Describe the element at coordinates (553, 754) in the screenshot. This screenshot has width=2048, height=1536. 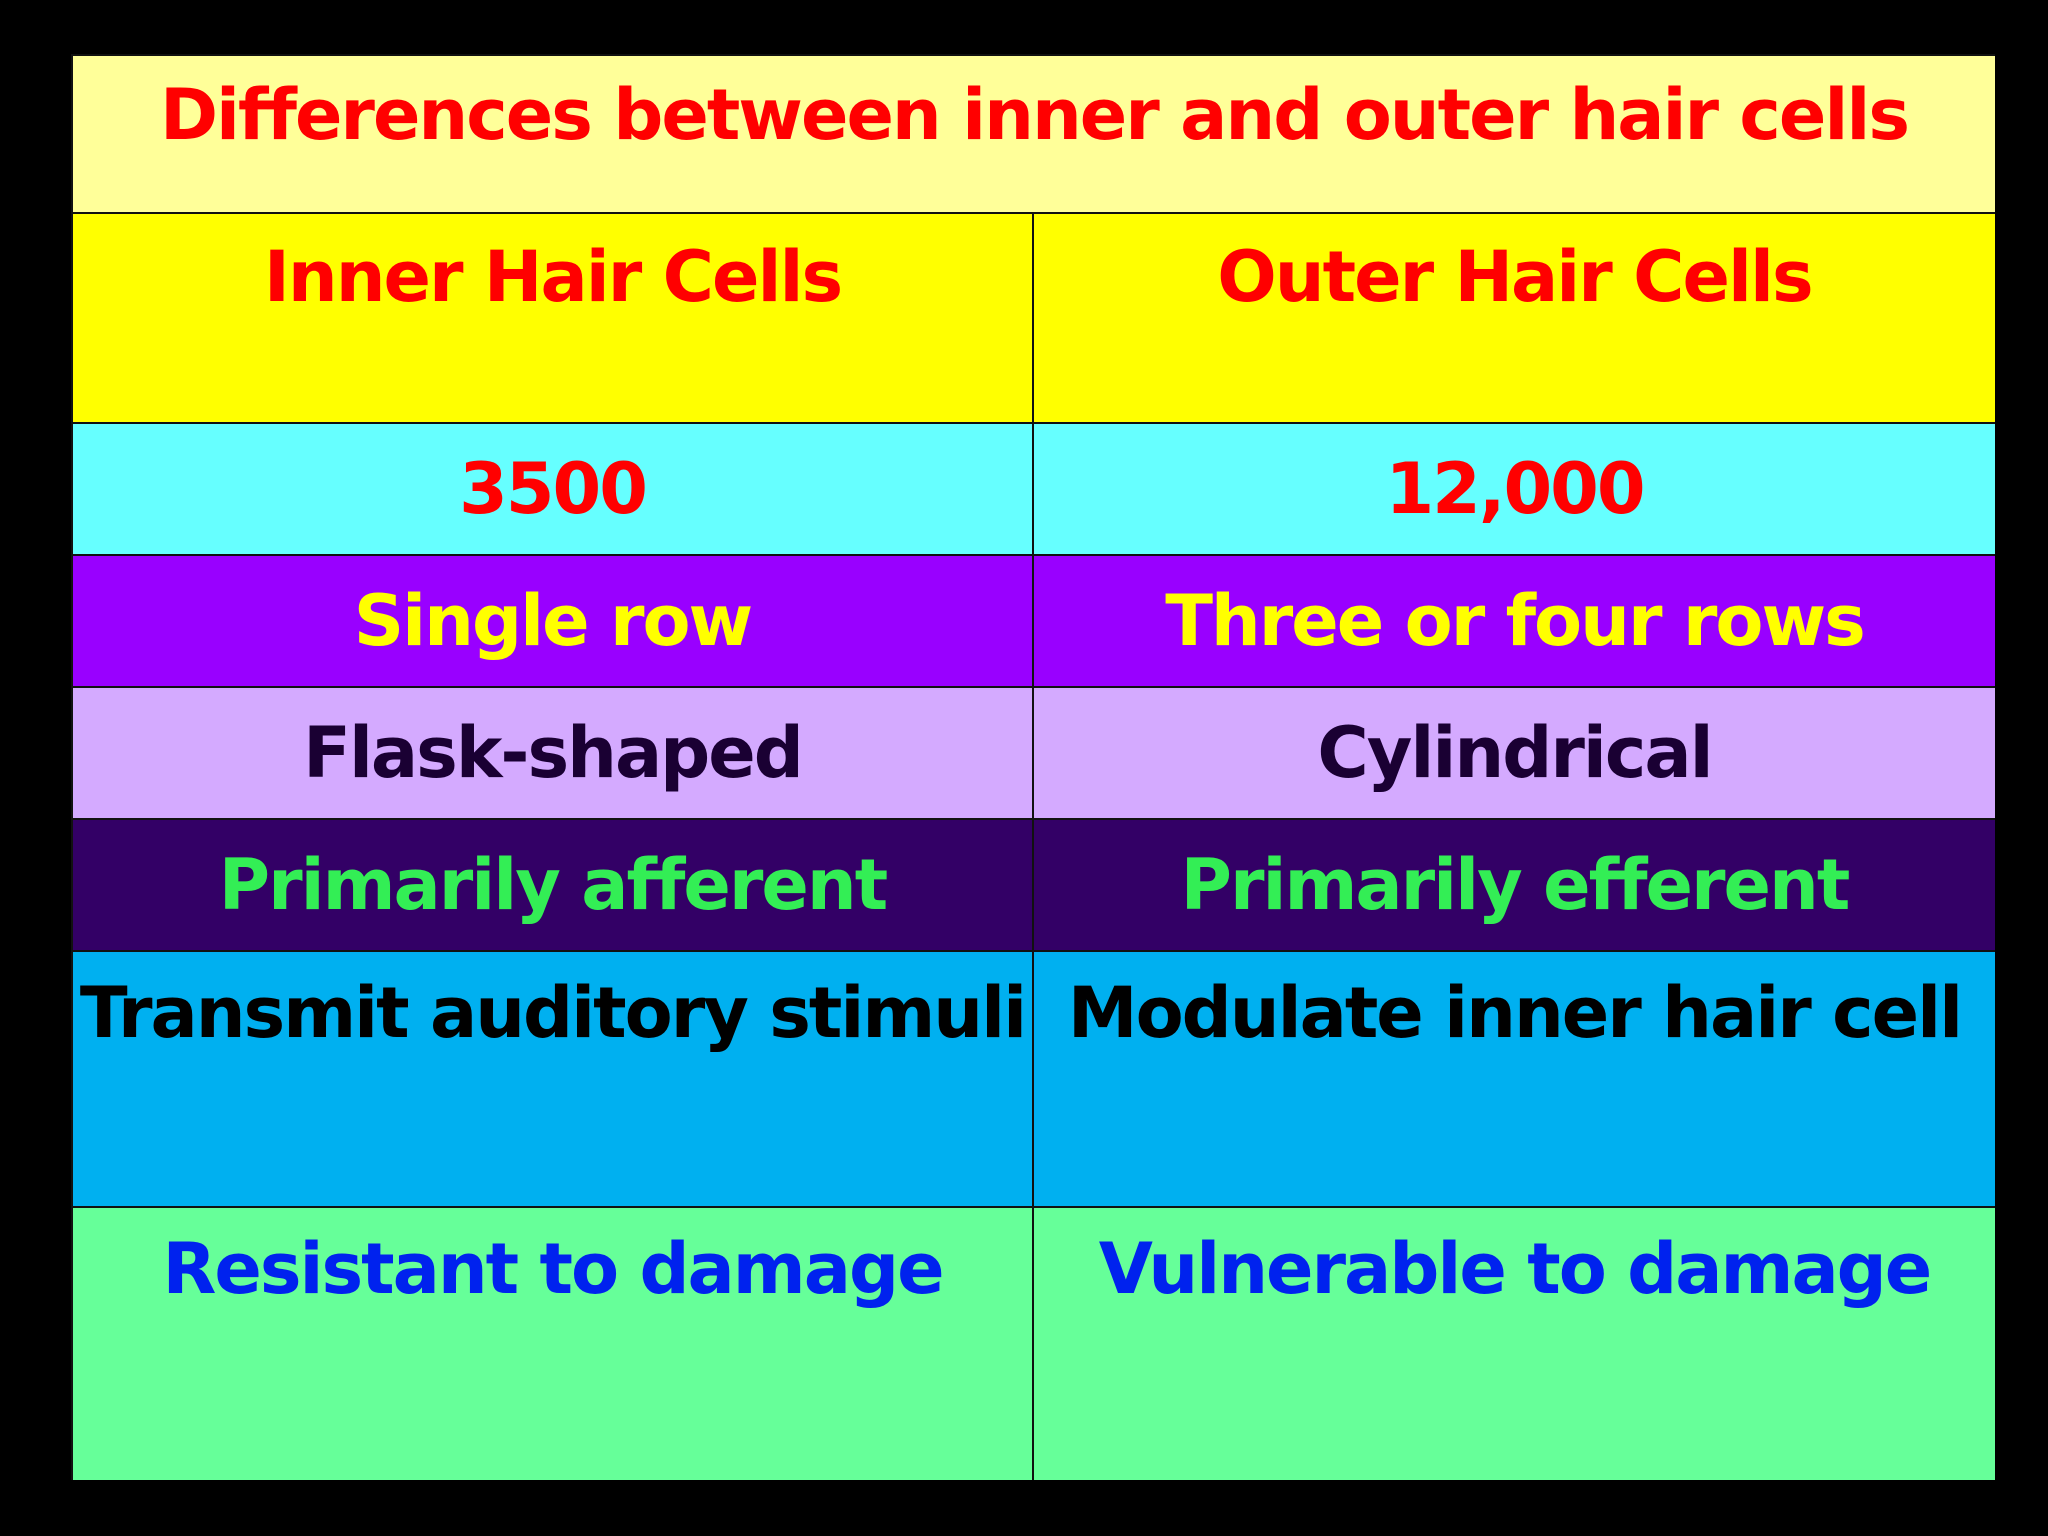
I see `cell-shape-inner: Flask-shaped` at that location.